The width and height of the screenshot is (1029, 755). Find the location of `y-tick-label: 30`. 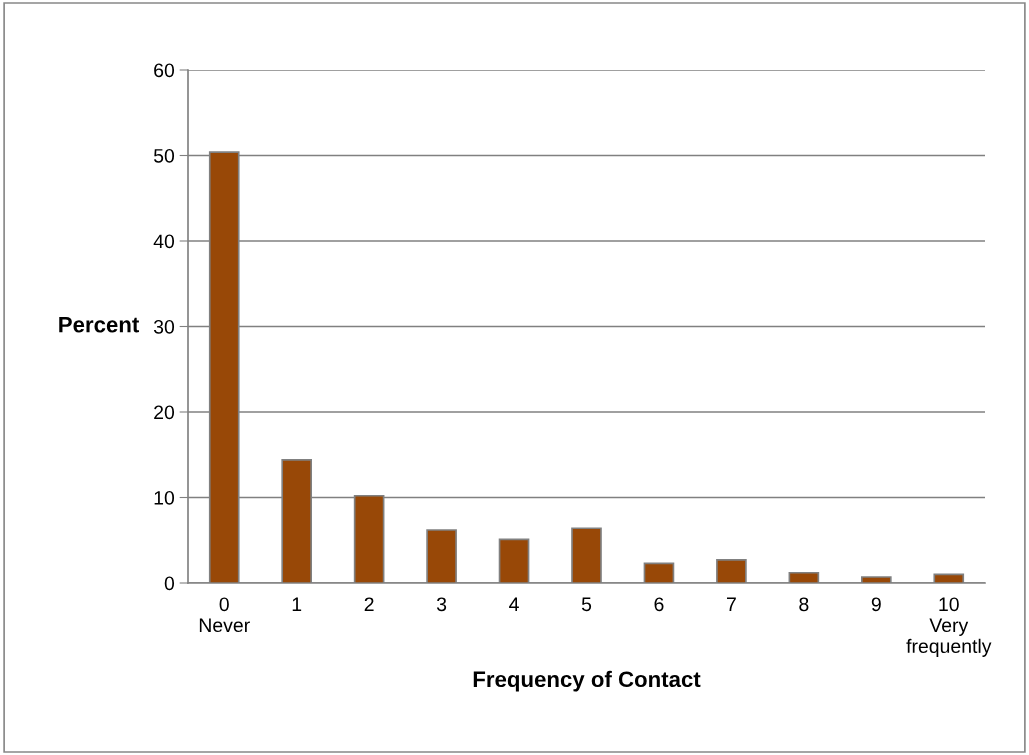

y-tick-label: 30 is located at coordinates (164, 326).